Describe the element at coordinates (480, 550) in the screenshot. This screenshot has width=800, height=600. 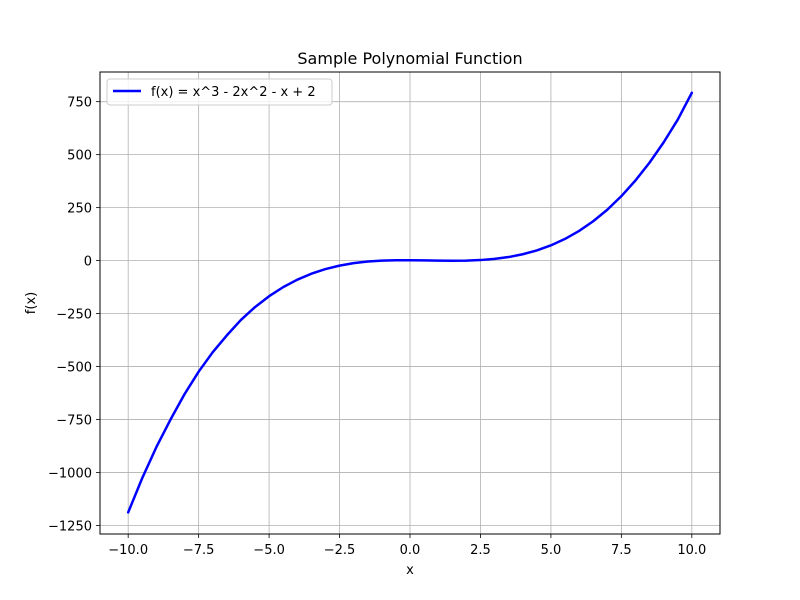
I see `x-tick-label: 2.5` at that location.